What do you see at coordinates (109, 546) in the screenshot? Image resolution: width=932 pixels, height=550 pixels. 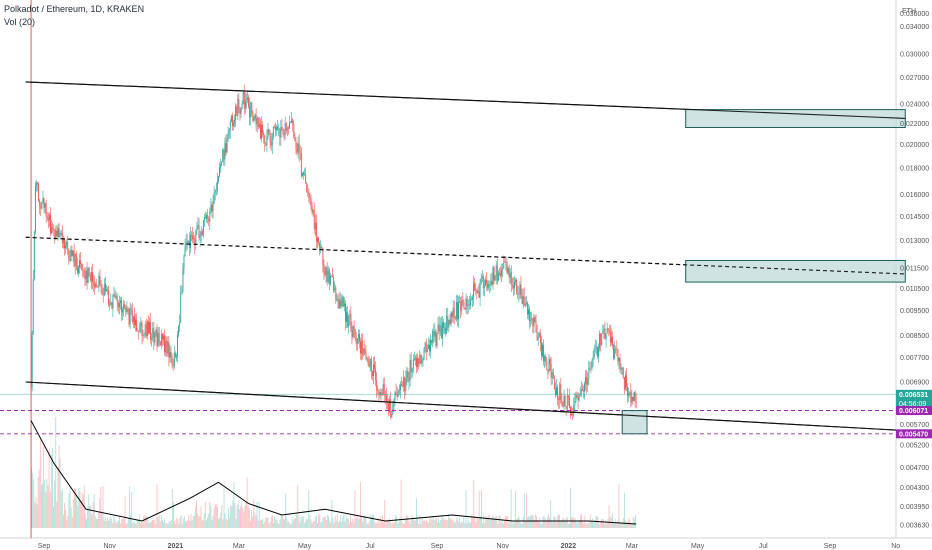 I see `time-tick-label: Nov` at bounding box center [109, 546].